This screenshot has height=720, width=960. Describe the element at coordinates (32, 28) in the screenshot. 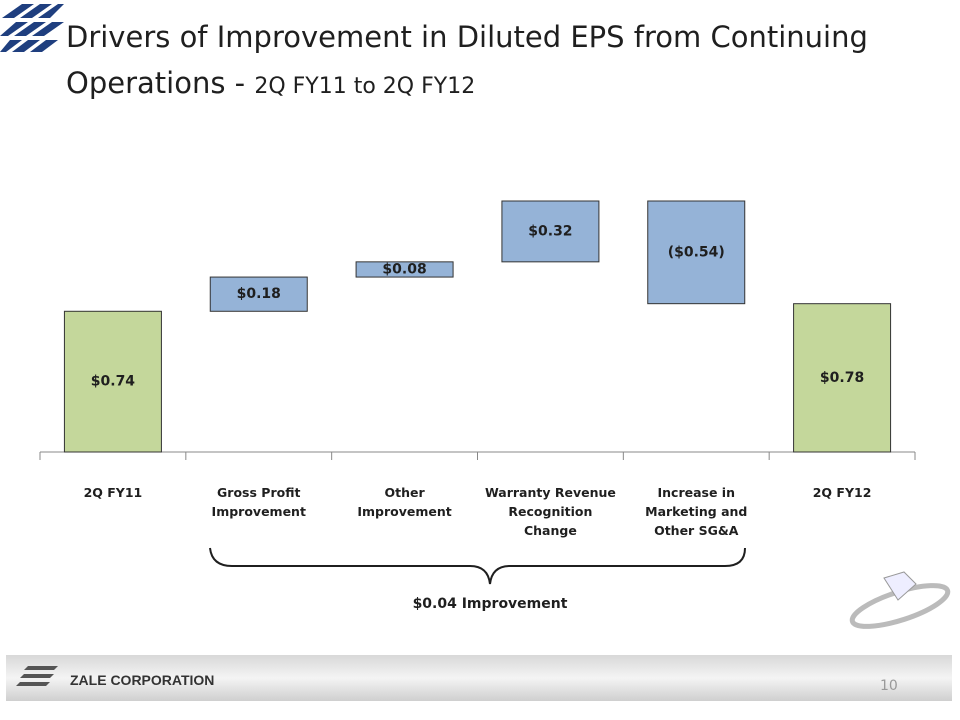

I see `logo` at that location.